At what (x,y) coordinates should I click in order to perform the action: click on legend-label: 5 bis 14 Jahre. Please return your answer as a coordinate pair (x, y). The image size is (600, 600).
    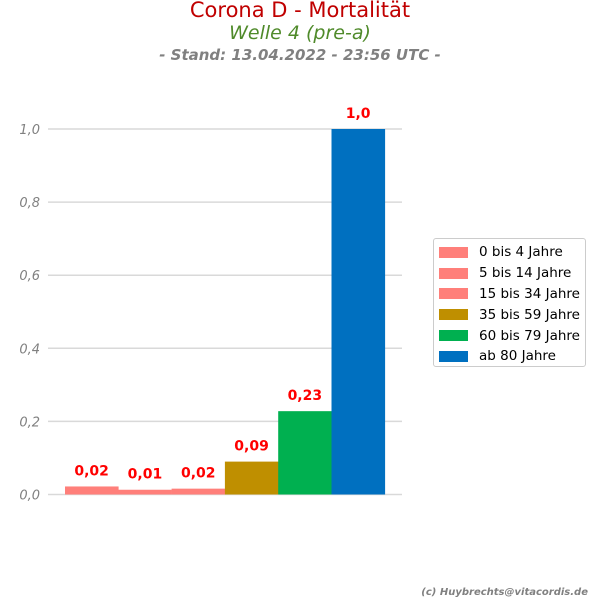
    Looking at the image, I should click on (525, 273).